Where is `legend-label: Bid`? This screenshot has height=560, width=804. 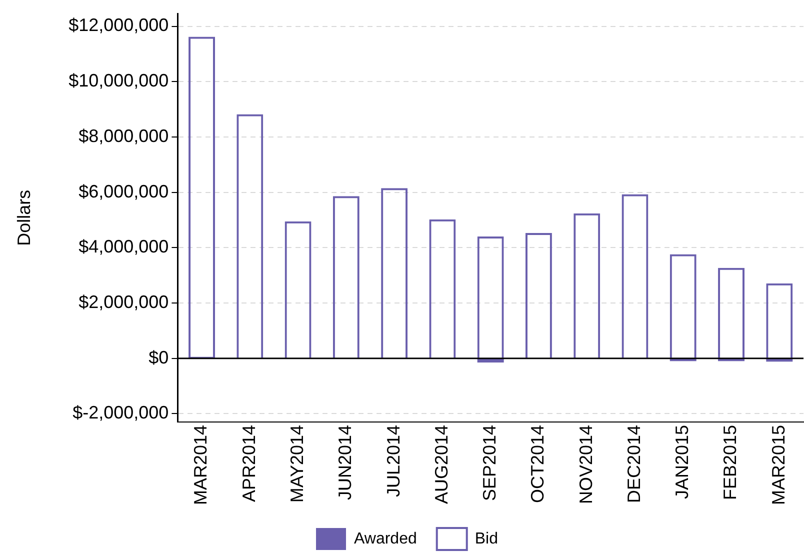
legend-label: Bid is located at coordinates (486, 539).